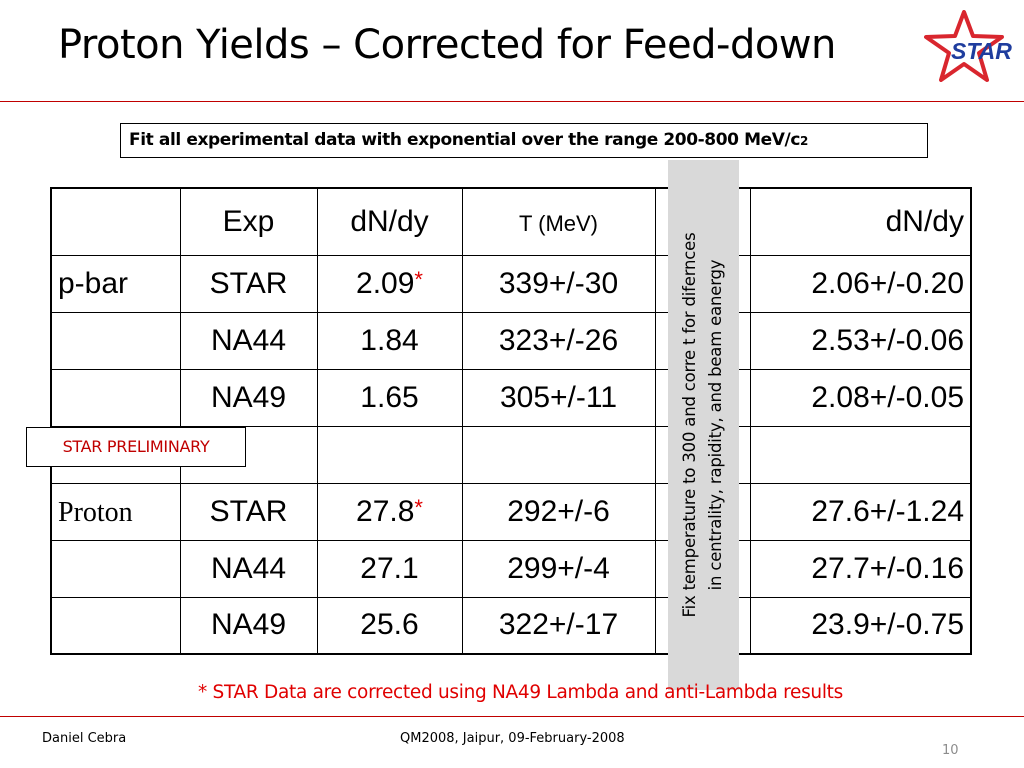 This screenshot has height=768, width=1024. Describe the element at coordinates (389, 340) in the screenshot. I see `dndy-cell: 1.84` at that location.